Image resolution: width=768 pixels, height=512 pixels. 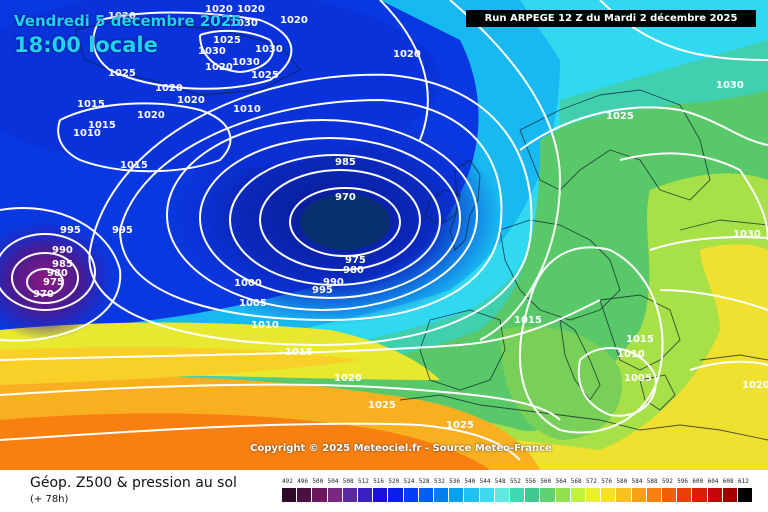 What do you see at coordinates (180, 366) in the screenshot?
I see `band-yellow-sw` at bounding box center [180, 366].